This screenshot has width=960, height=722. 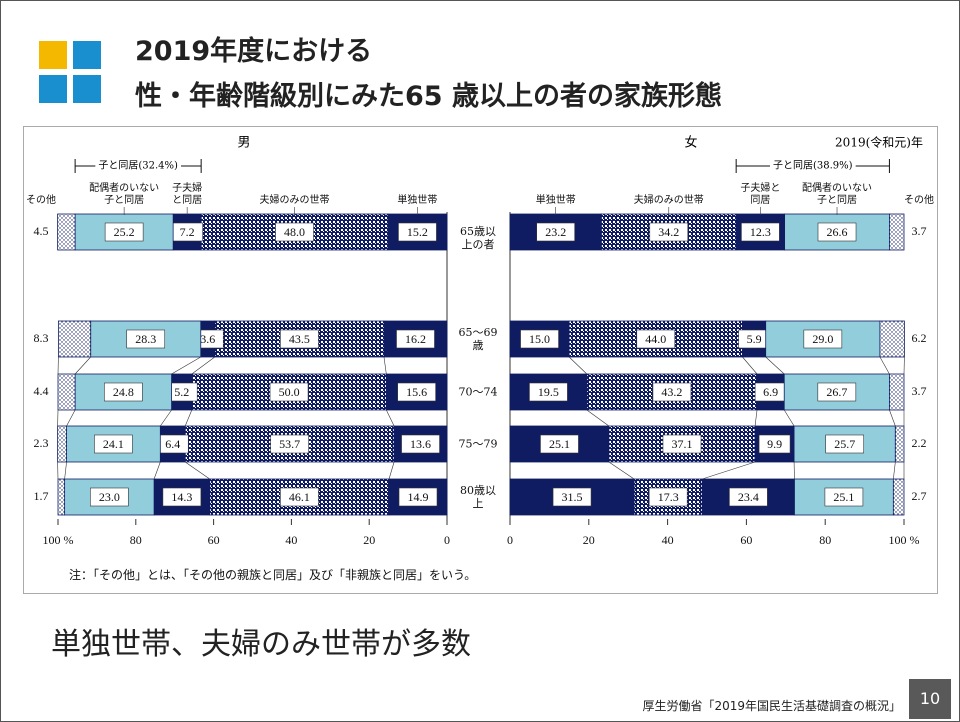 What do you see at coordinates (843, 497) in the screenshot?
I see `value-label: 25.1` at bounding box center [843, 497].